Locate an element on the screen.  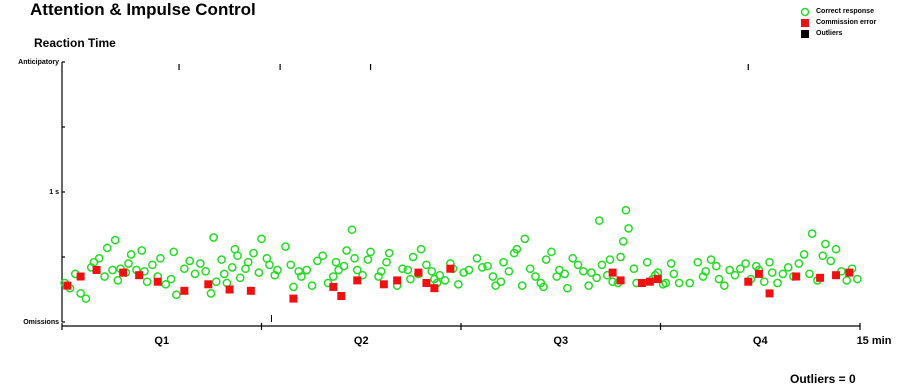
legend-item-outliers: Outliers is located at coordinates (838, 33).